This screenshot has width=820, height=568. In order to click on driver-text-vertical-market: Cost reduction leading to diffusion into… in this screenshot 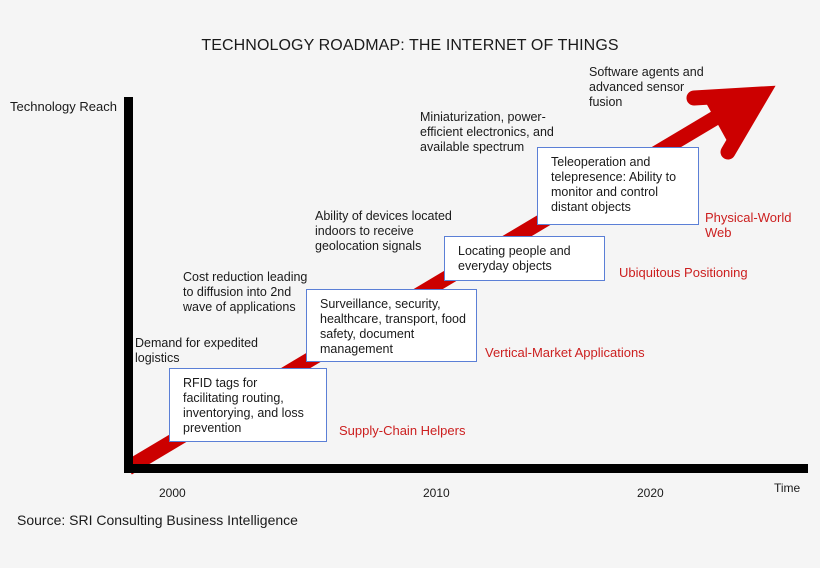, I will do `click(245, 292)`.